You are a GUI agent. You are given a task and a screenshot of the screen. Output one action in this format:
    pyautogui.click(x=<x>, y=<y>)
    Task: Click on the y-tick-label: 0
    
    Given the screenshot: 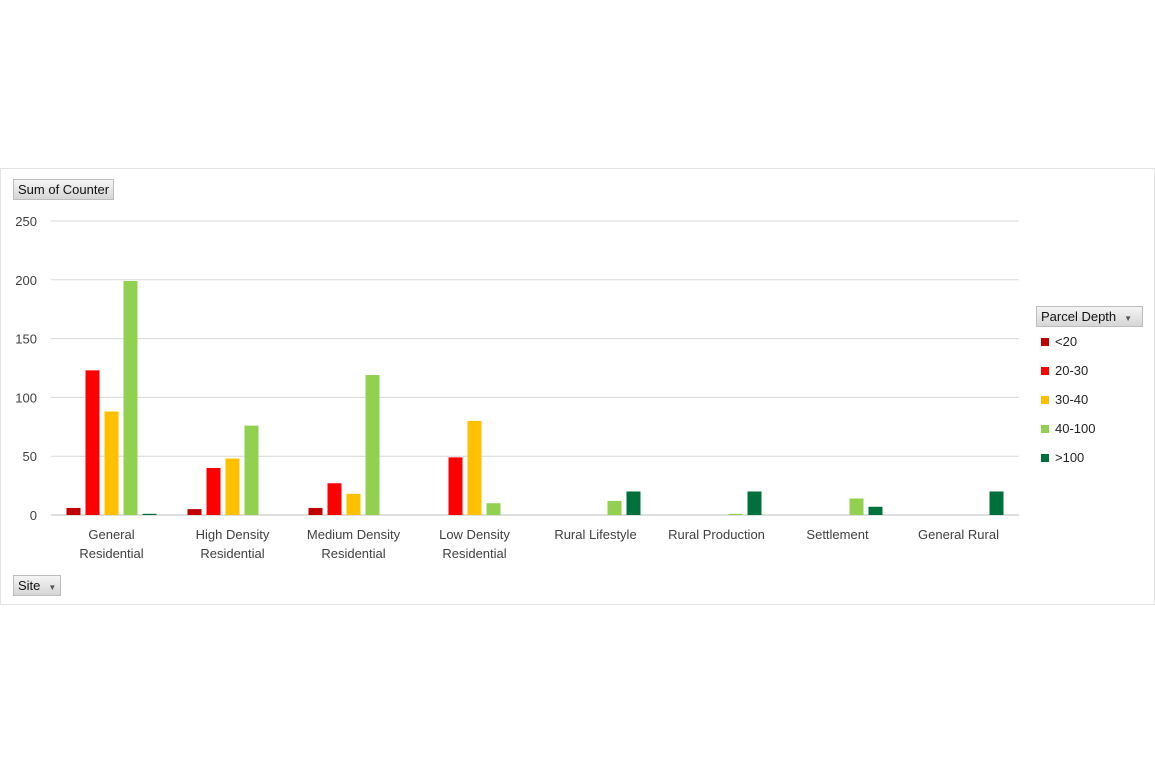 What is the action you would take?
    pyautogui.click(x=33, y=515)
    